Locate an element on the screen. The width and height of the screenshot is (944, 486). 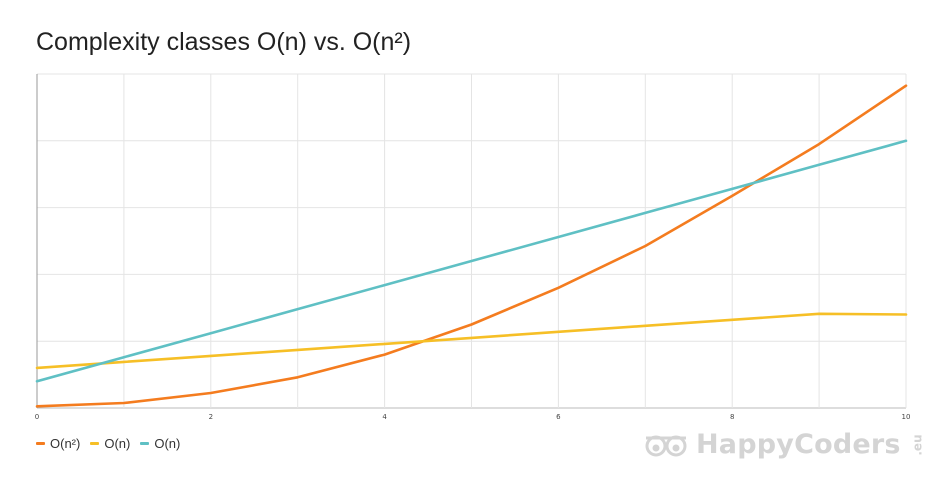
x-tick-label: 4 is located at coordinates (384, 417).